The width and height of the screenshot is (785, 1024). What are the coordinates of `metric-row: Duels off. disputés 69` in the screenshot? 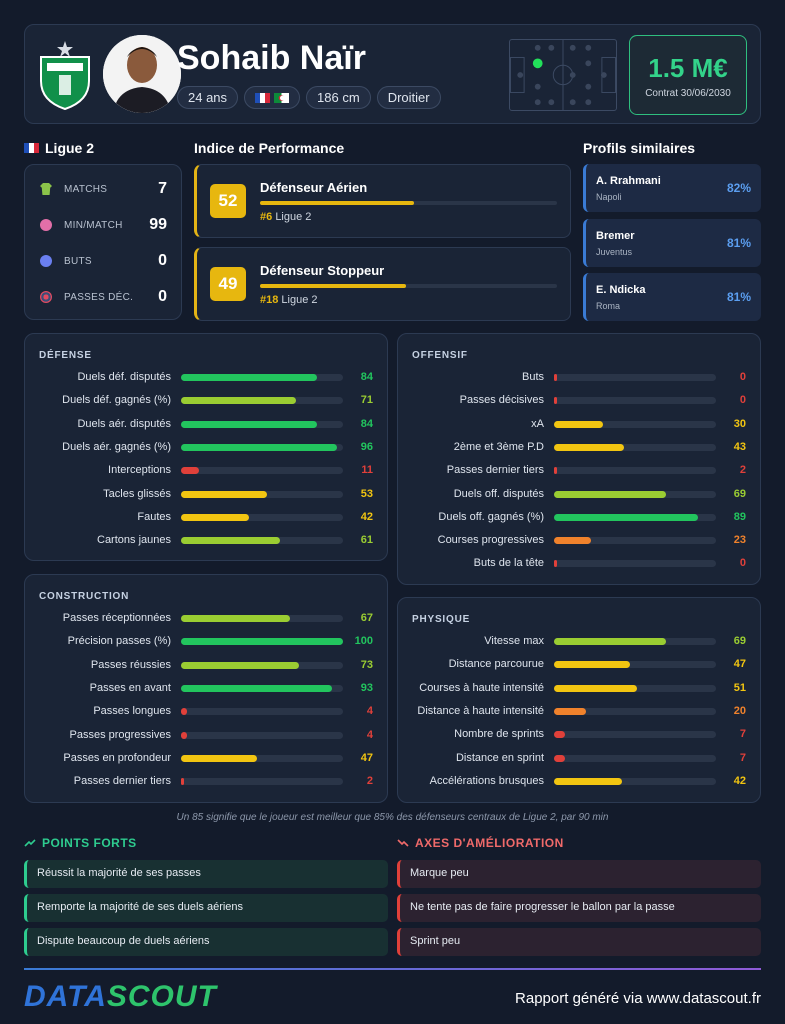 It's located at (579, 495).